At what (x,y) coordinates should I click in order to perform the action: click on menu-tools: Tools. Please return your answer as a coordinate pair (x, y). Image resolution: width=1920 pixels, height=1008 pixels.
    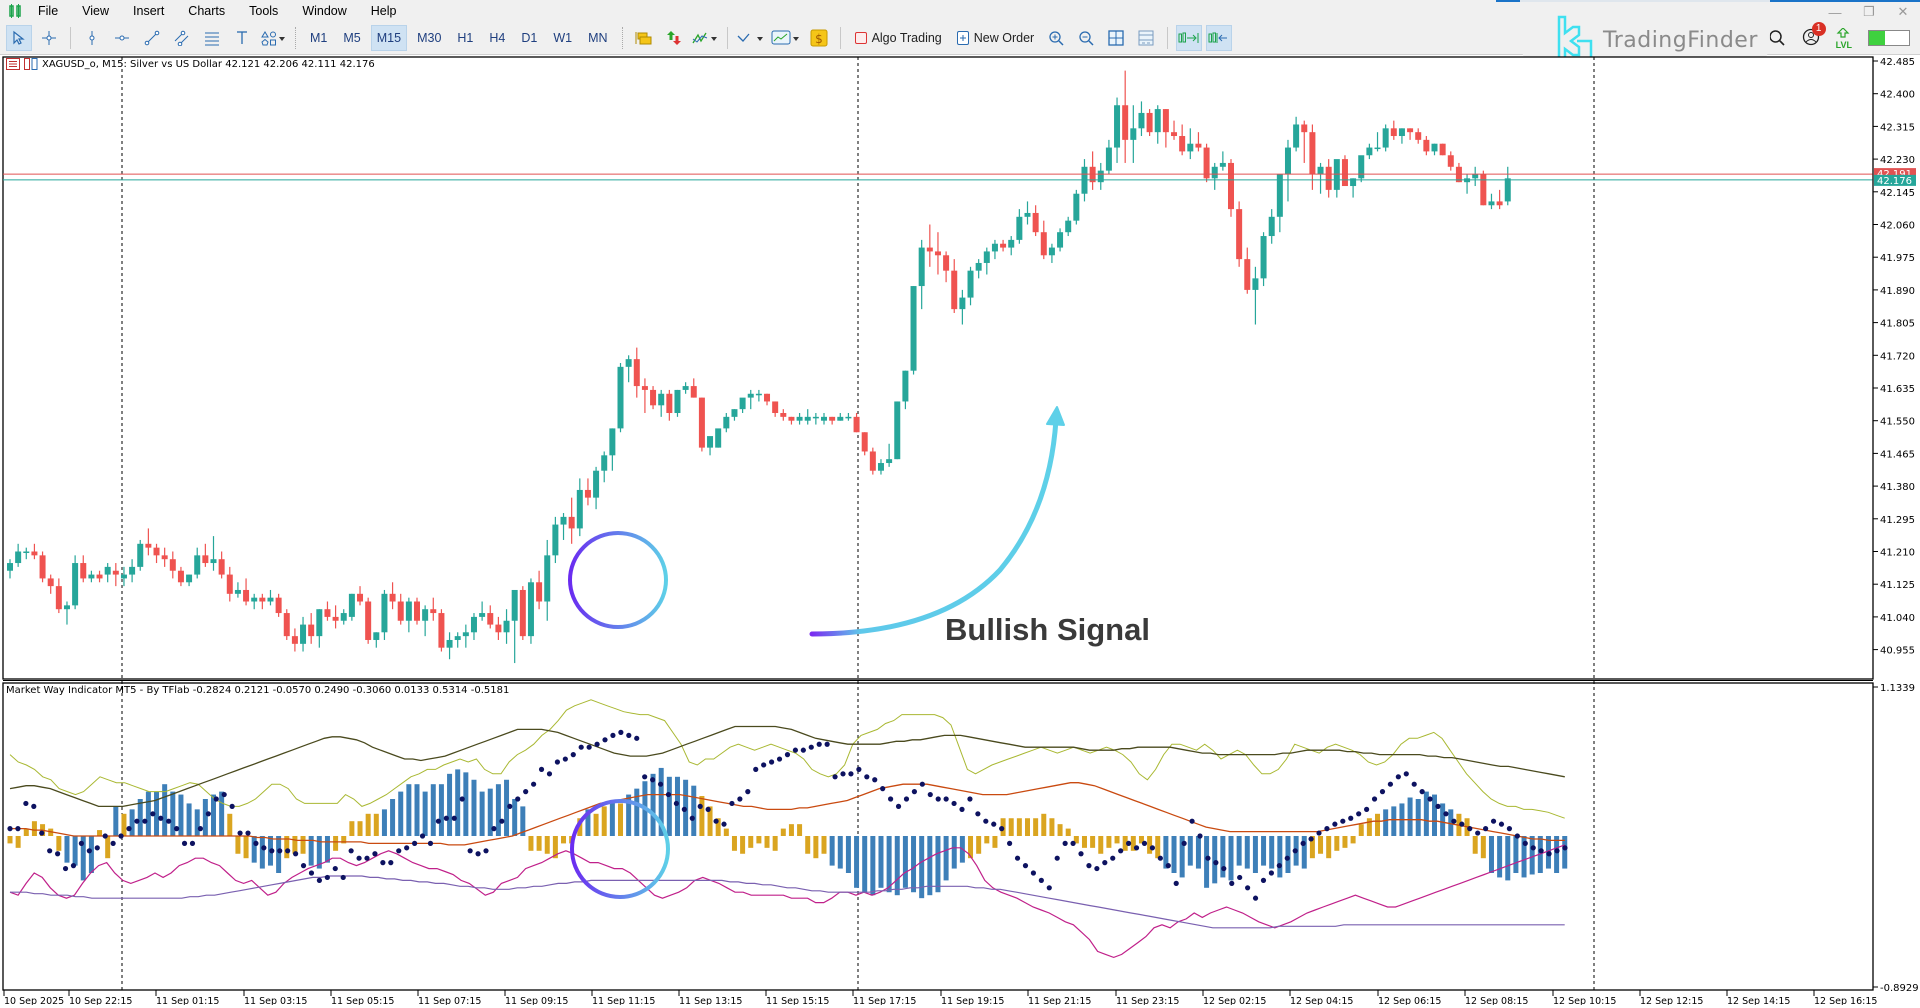
    Looking at the image, I should click on (264, 11).